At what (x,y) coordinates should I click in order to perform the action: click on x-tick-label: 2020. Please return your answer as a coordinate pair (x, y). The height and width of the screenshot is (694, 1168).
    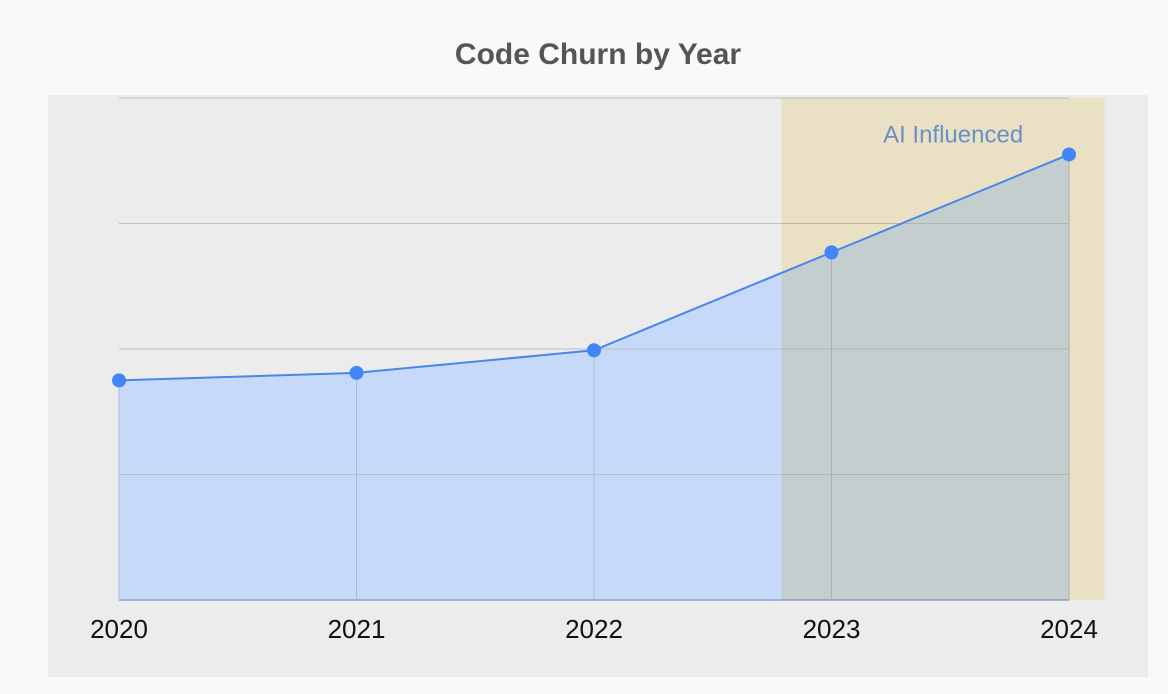
    Looking at the image, I should click on (119, 629).